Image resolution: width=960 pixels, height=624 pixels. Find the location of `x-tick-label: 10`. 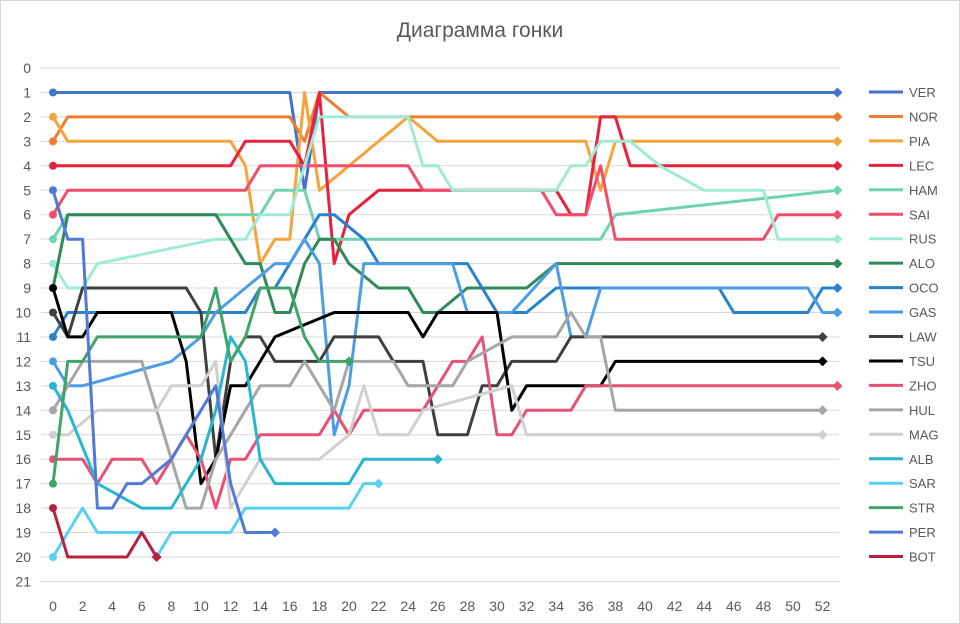

x-tick-label: 10 is located at coordinates (201, 606).